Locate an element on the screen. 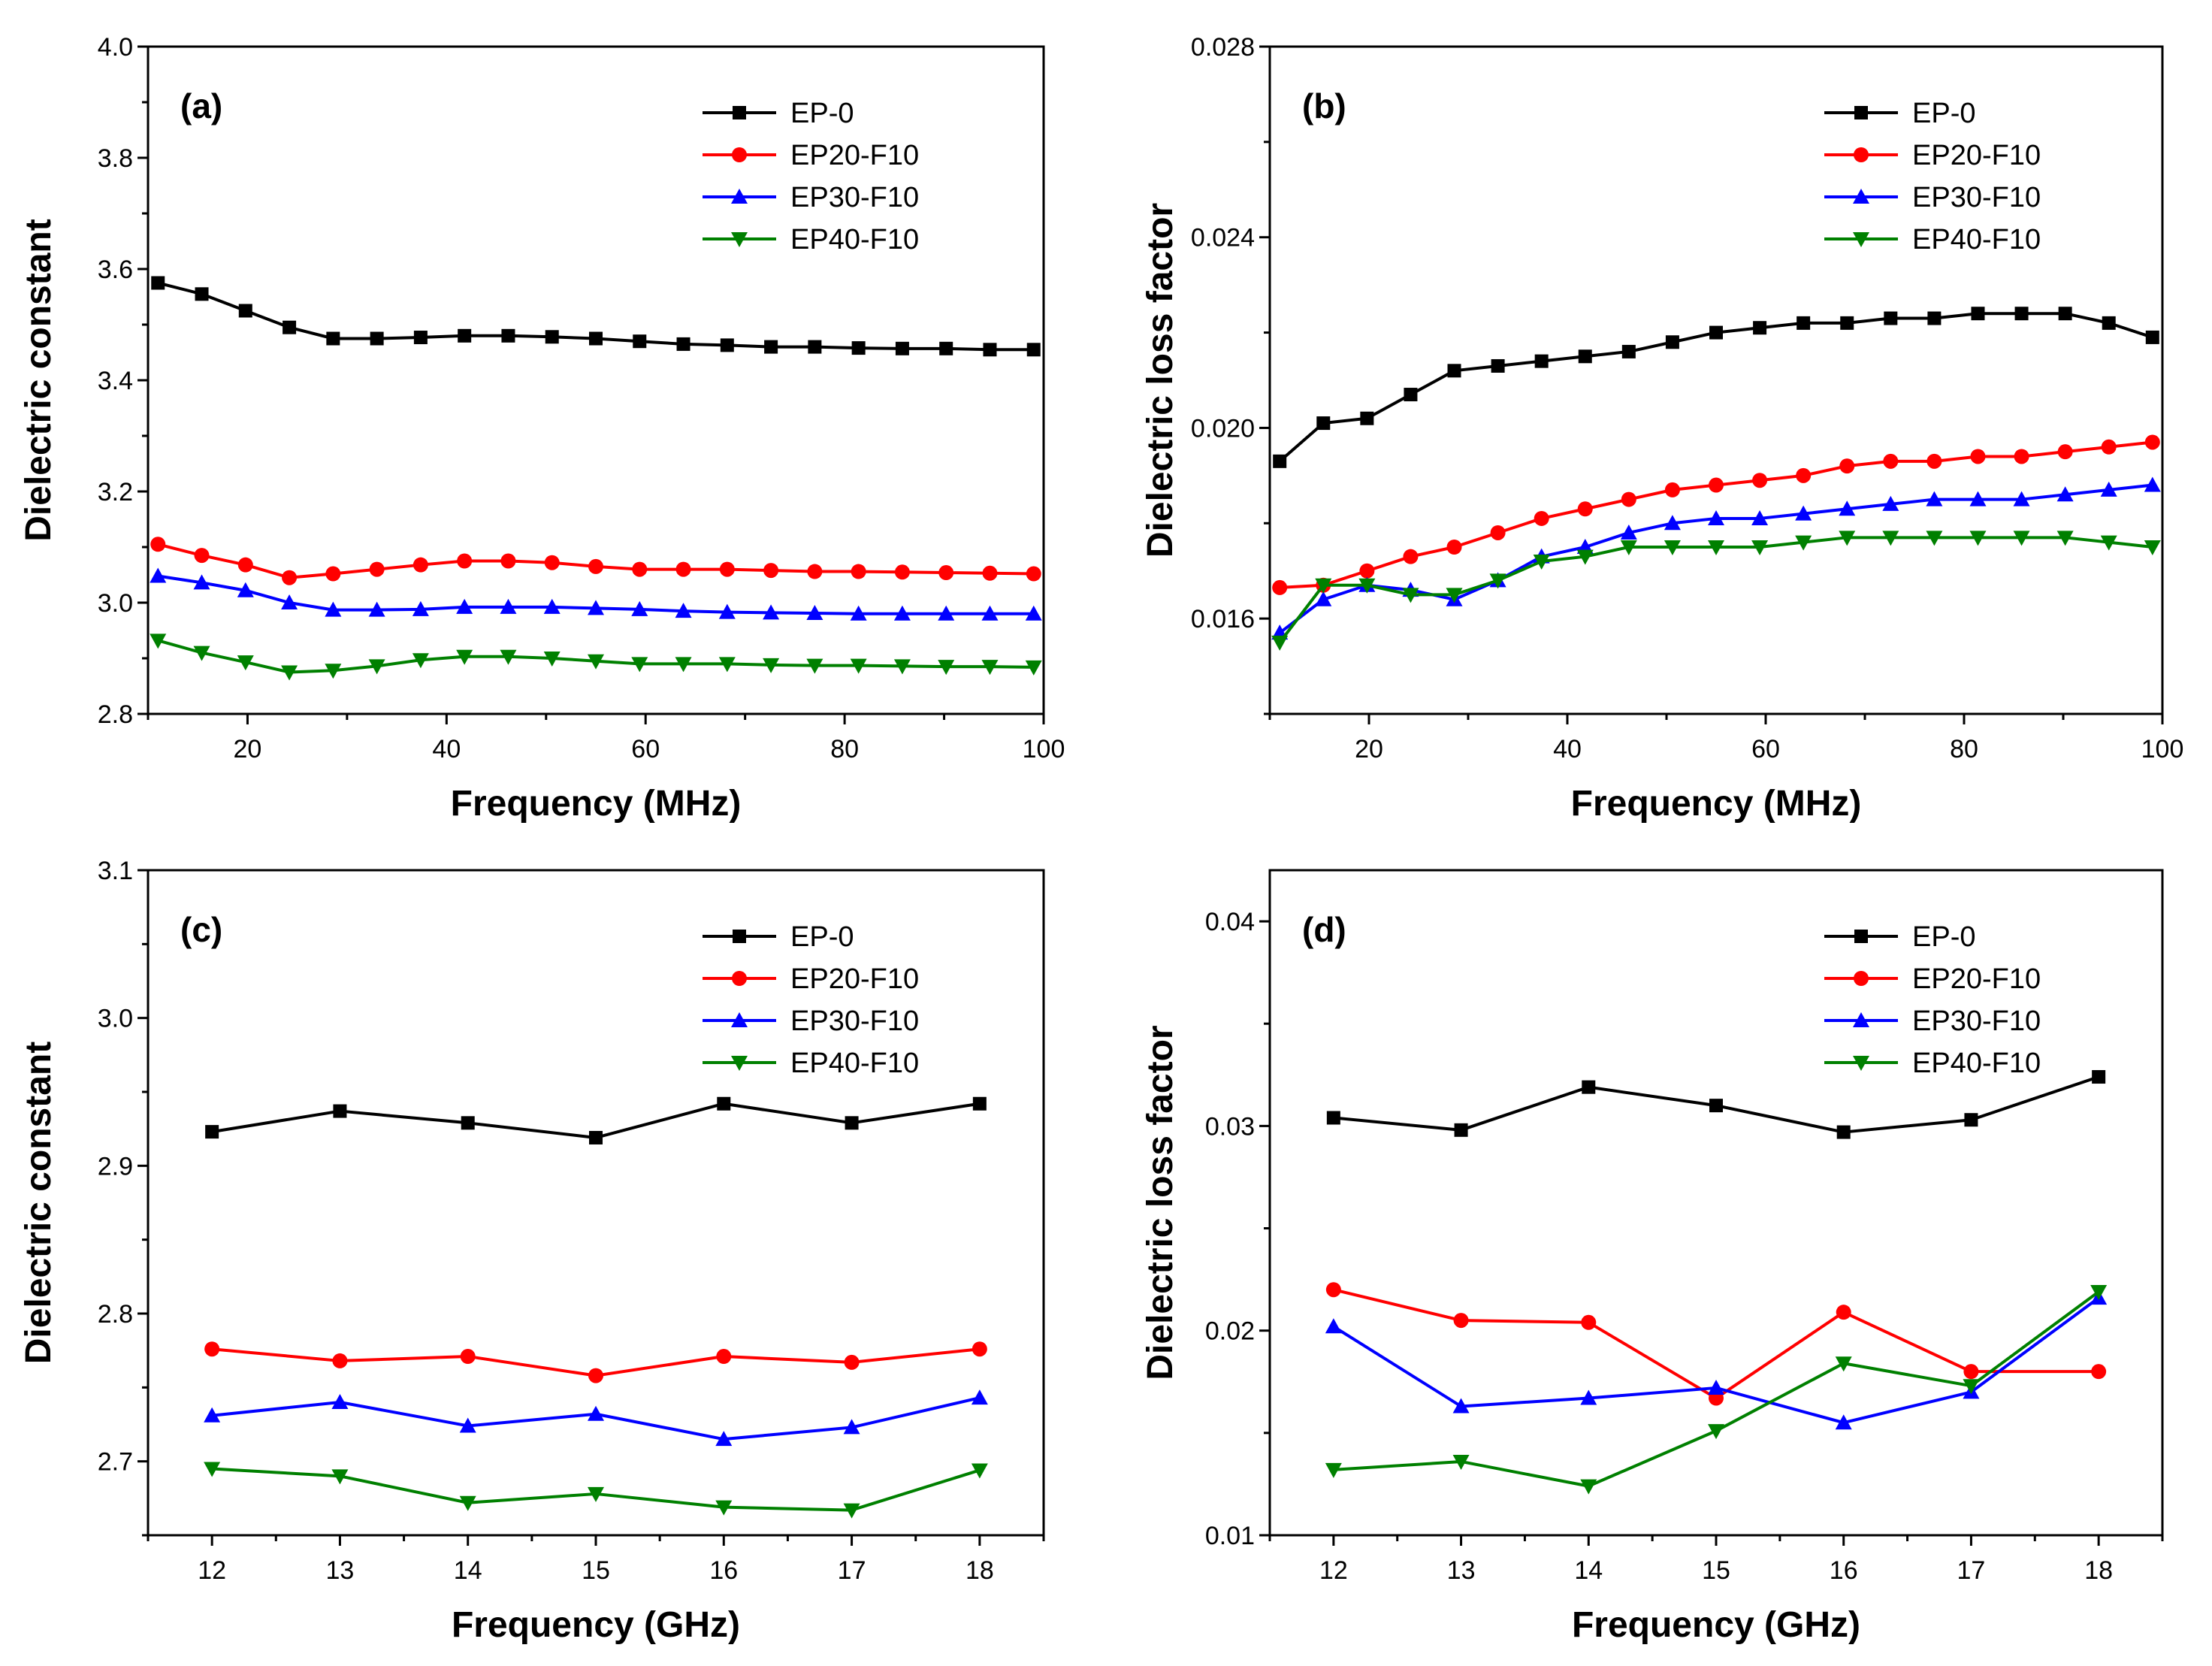 This screenshot has height=1666, width=2212. series-EP40-F10 is located at coordinates (596, 1490).